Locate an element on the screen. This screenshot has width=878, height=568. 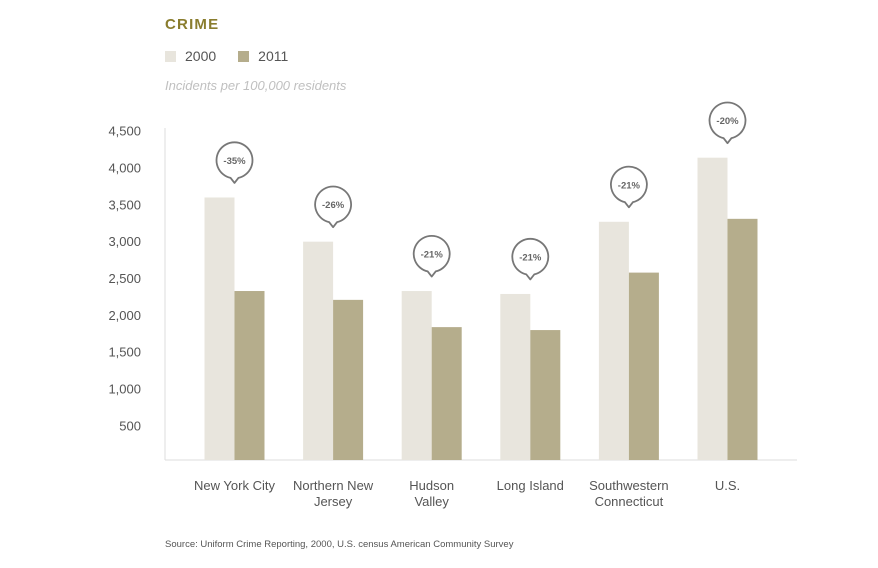
y-tick-label: 1,500 is located at coordinates (124, 352).